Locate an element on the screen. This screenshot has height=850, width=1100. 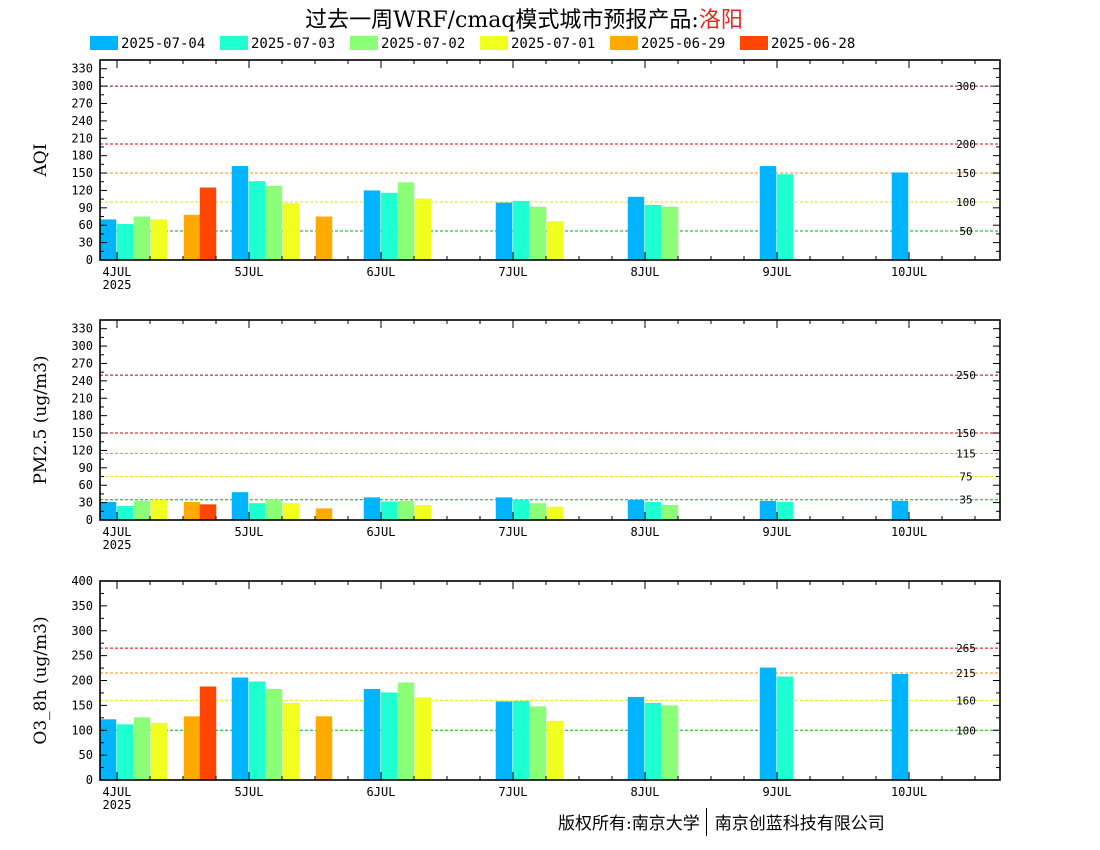
threshold-label: 265 is located at coordinates (966, 648).